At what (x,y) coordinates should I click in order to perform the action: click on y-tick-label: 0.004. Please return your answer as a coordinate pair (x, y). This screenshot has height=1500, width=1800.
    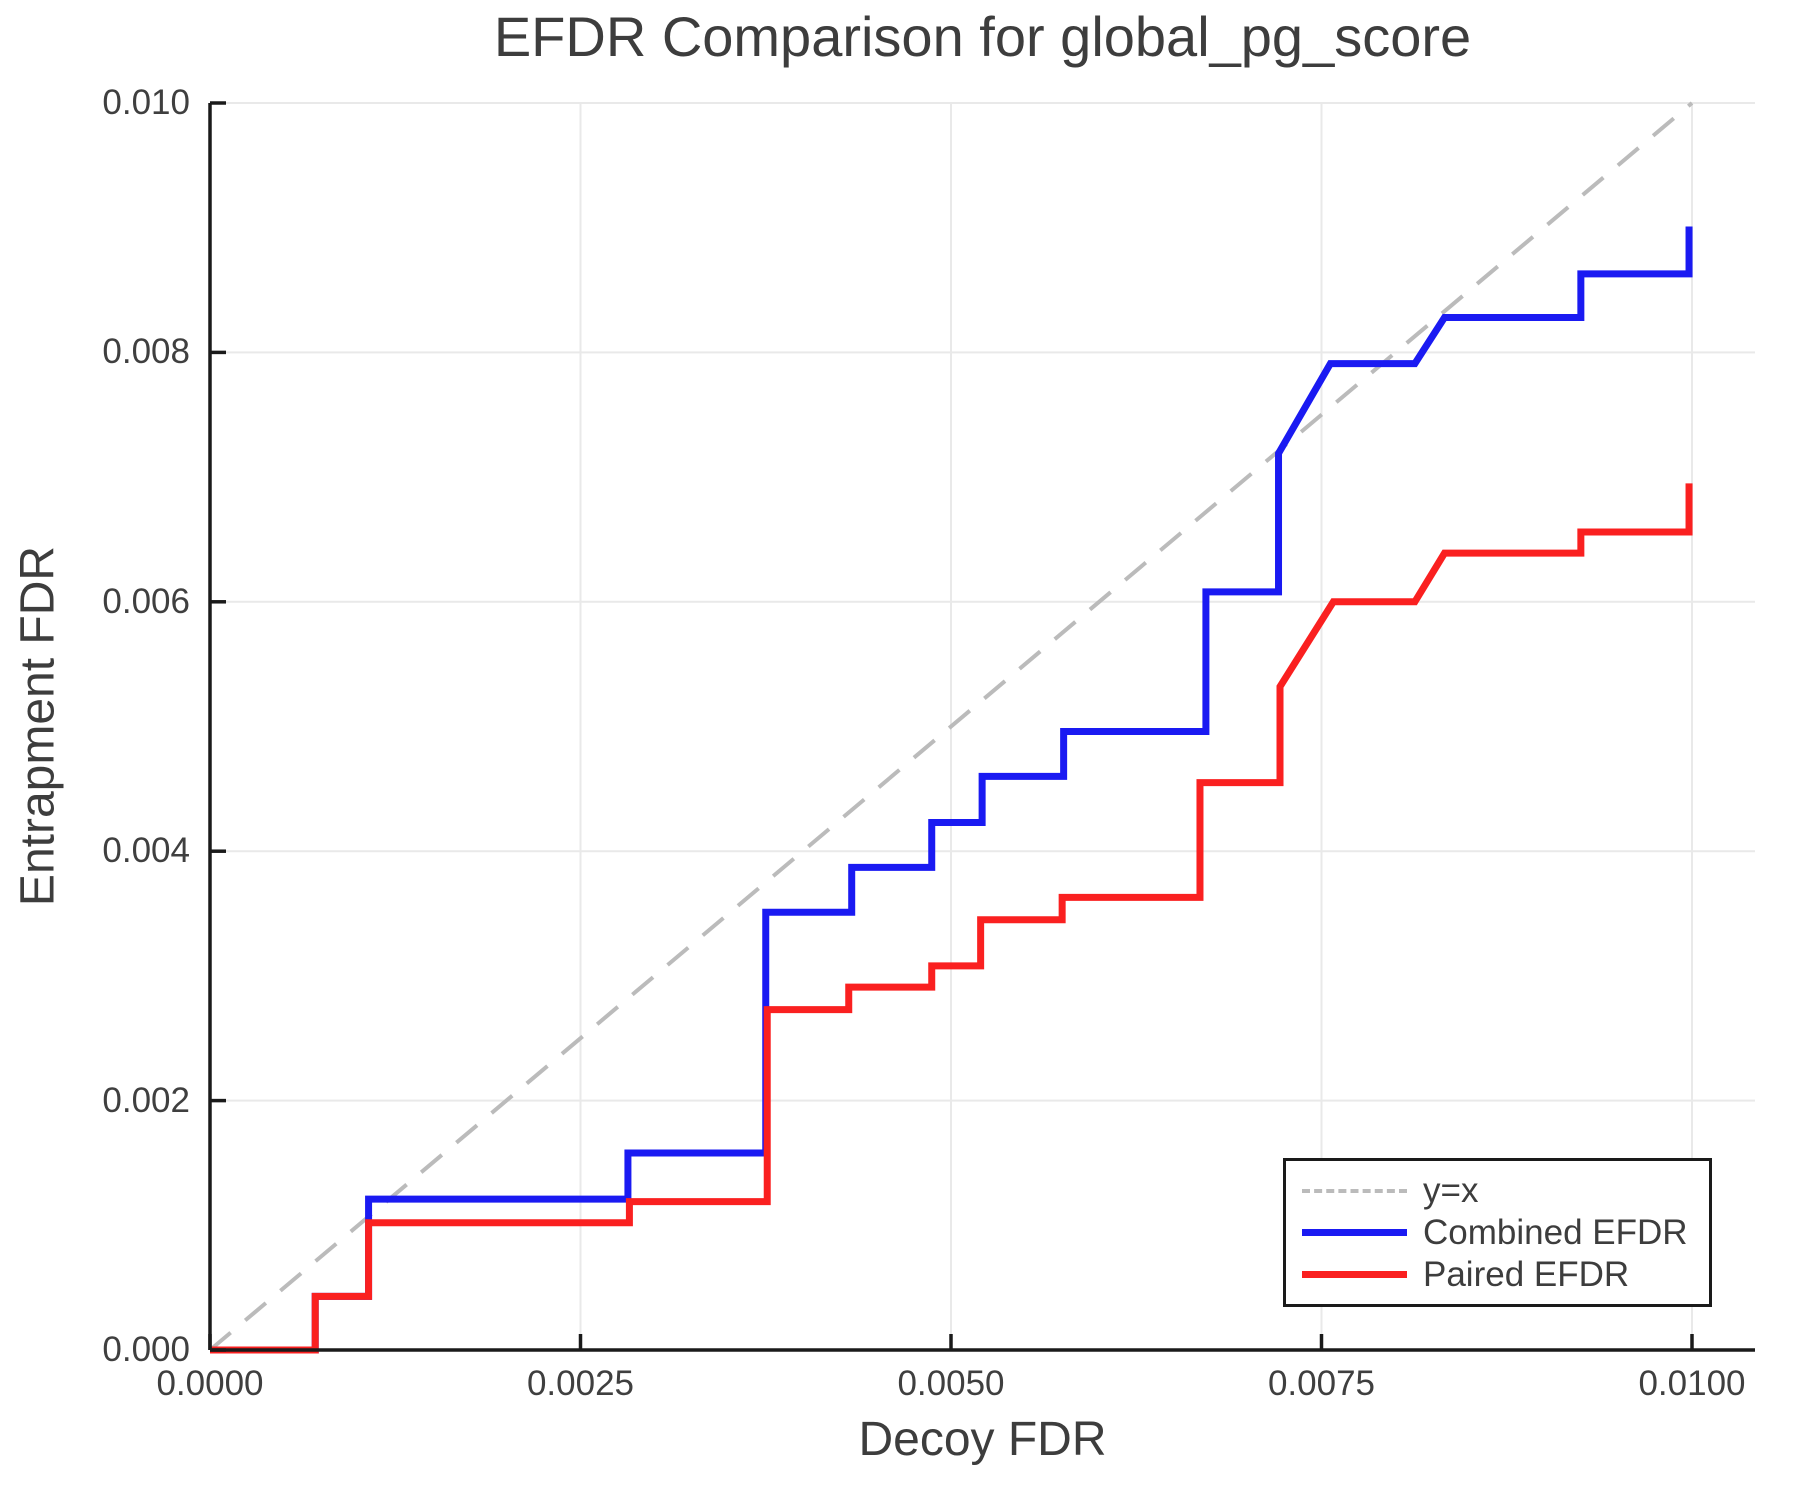
    Looking at the image, I should click on (146, 851).